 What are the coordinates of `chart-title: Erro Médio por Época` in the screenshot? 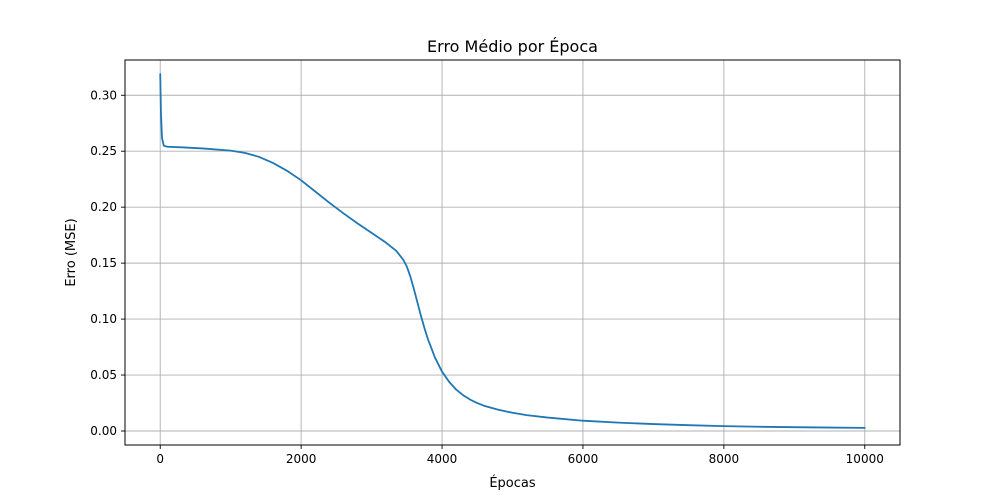 It's located at (512, 46).